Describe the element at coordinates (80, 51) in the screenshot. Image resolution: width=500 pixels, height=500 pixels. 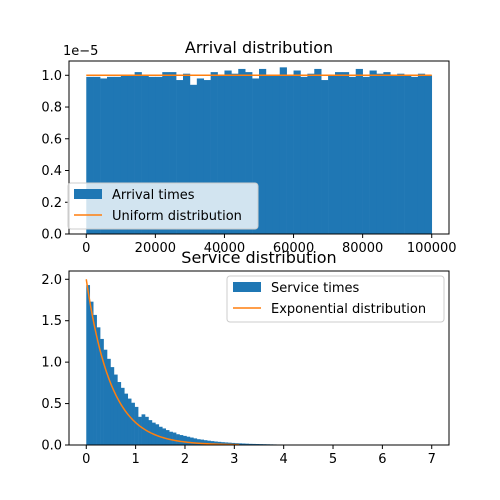
I see `arrival-offset-text: 1e−5` at that location.